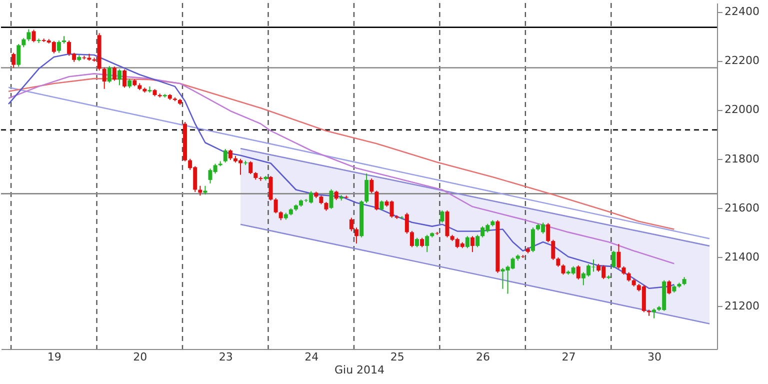  Describe the element at coordinates (742, 257) in the screenshot. I see `y-tick-label: 21400` at that location.